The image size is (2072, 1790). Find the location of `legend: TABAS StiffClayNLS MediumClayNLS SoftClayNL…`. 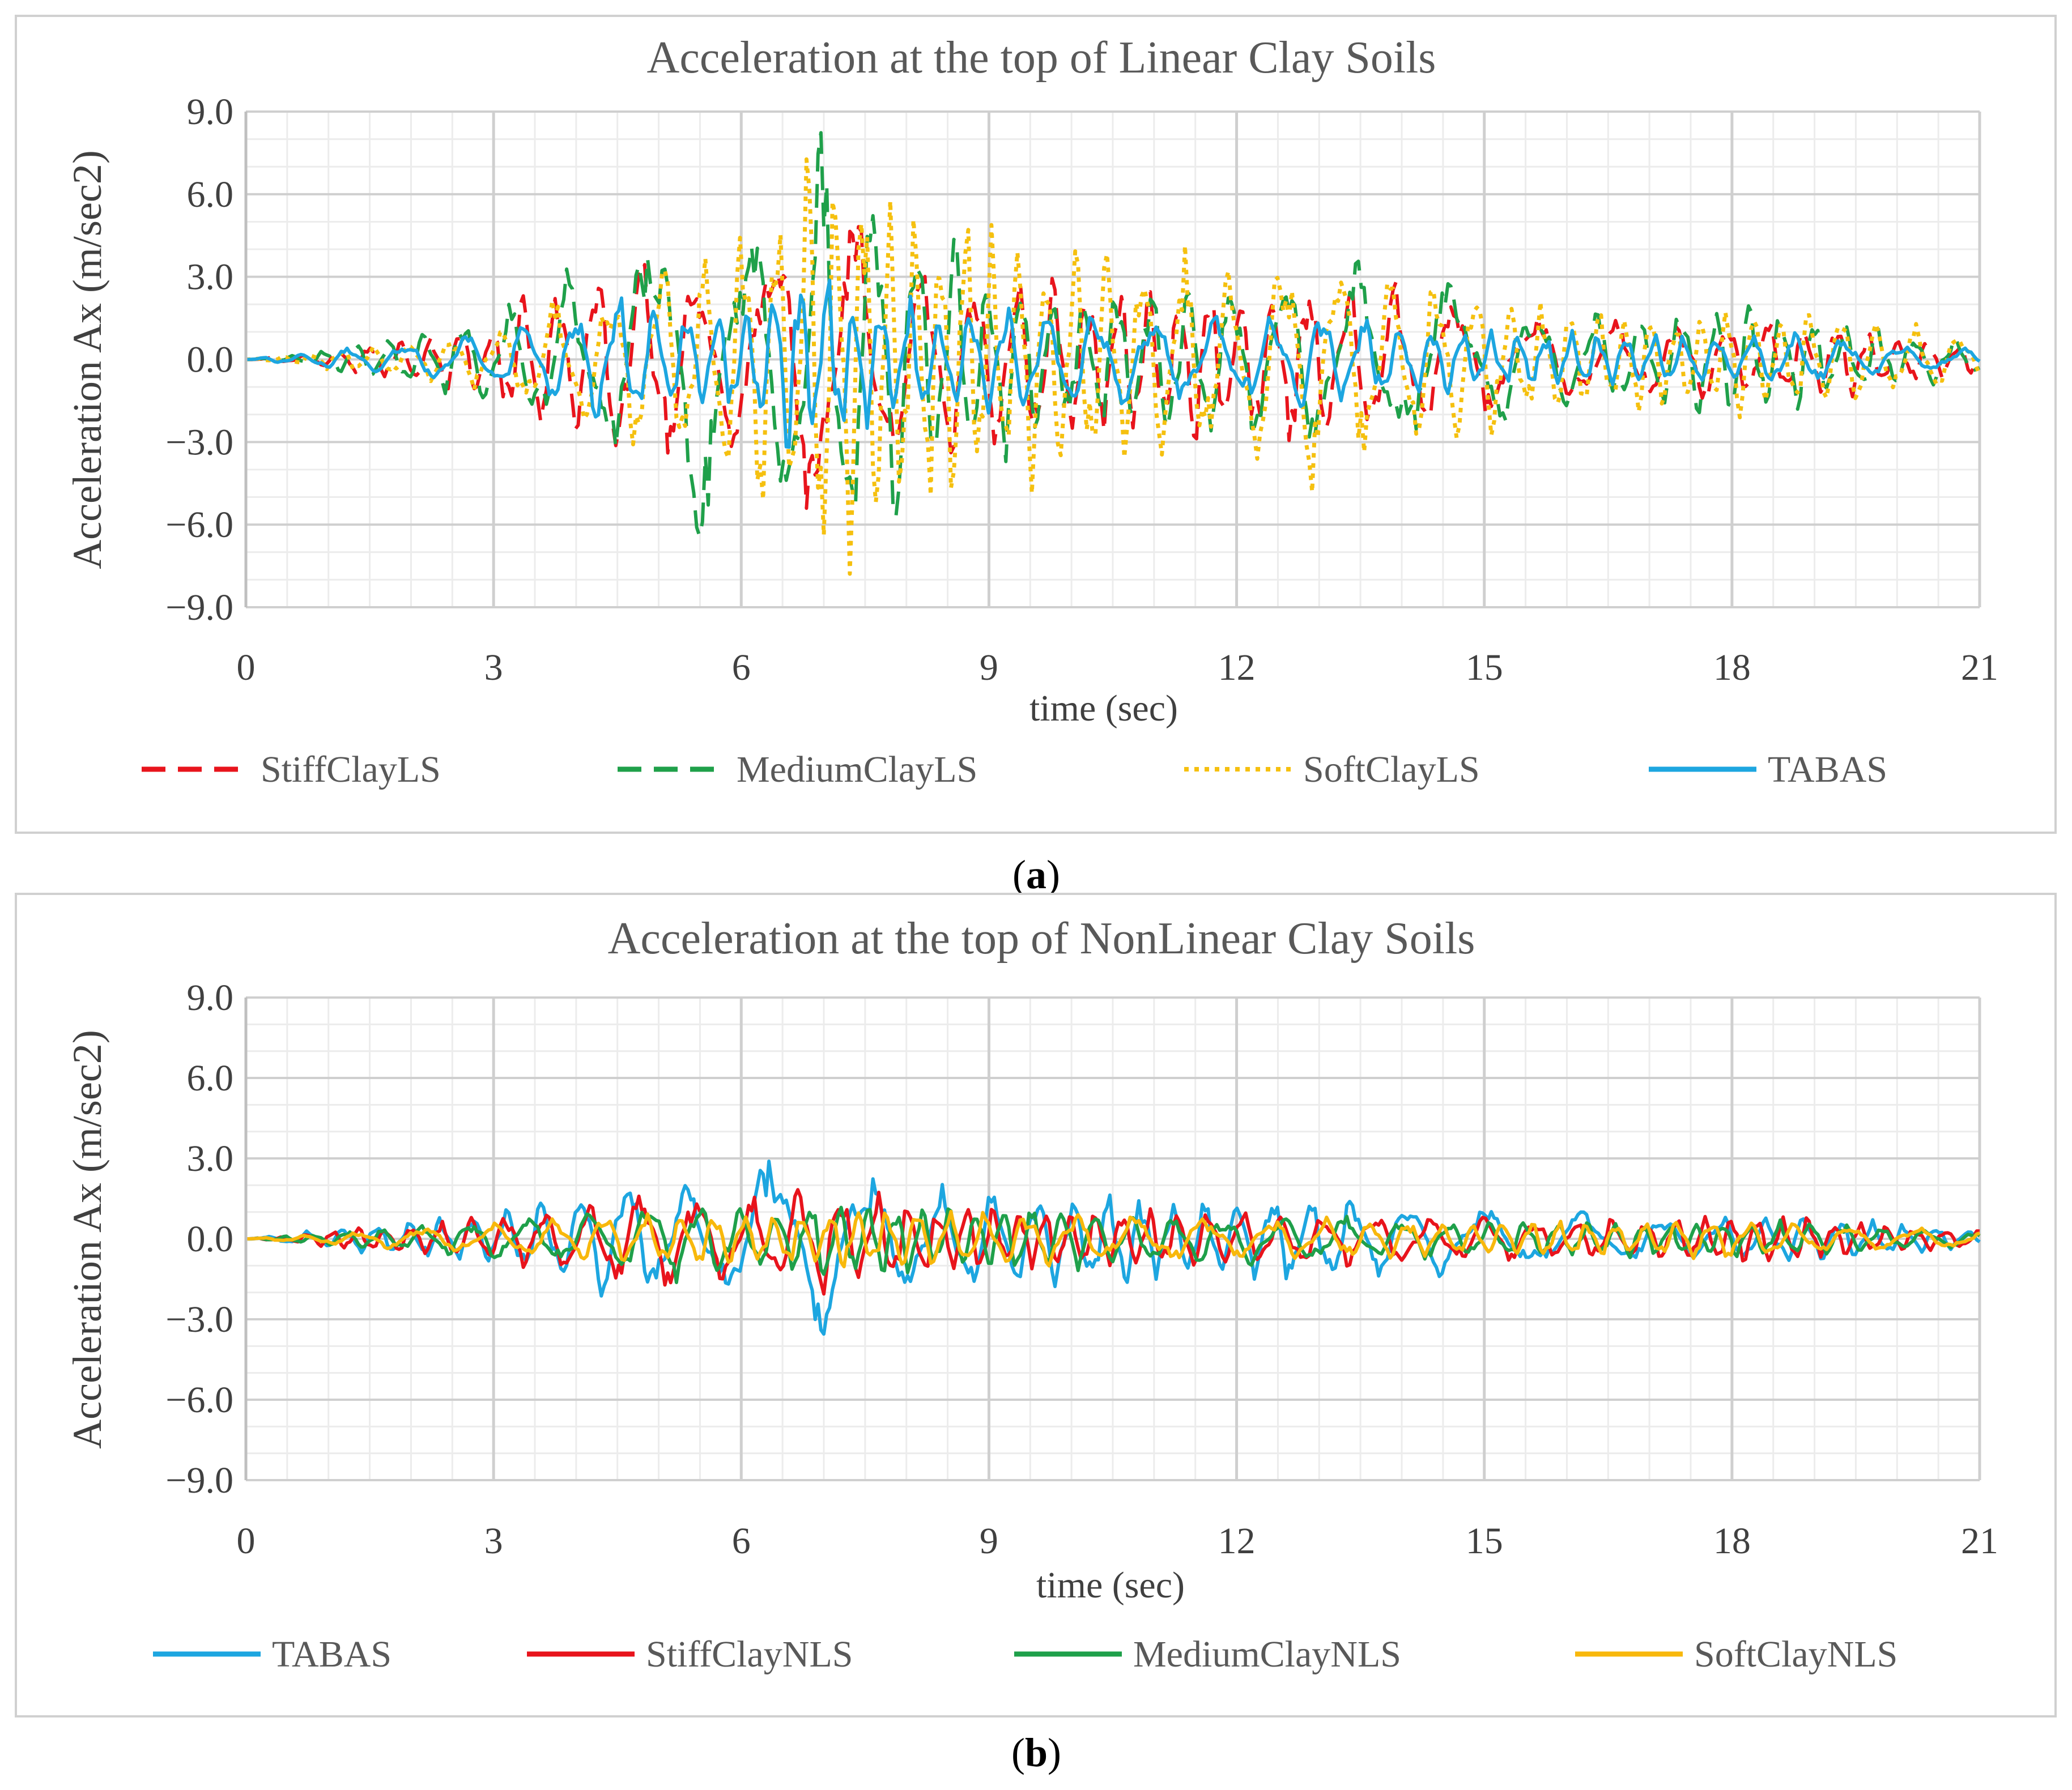

legend: TABAS StiffClayNLS MediumClayNLS SoftClayNL… is located at coordinates (1025, 1654).